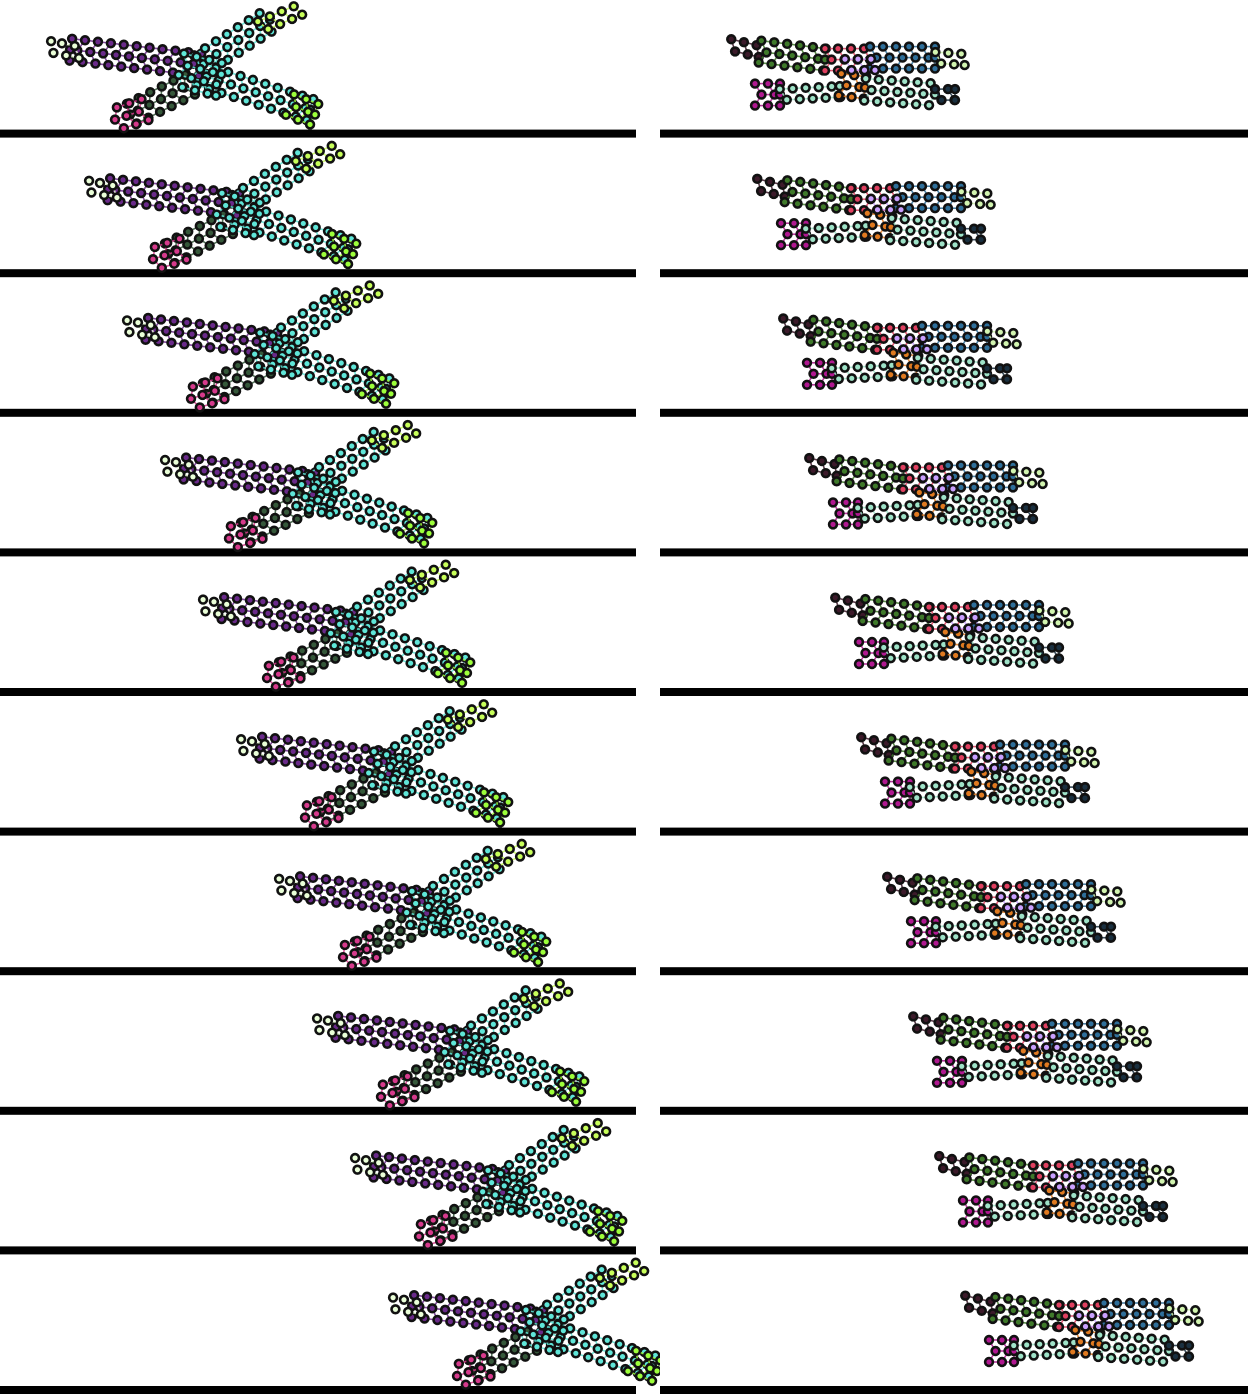  What do you see at coordinates (992, 1070) in the screenshot?
I see `lower-body-left` at bounding box center [992, 1070].